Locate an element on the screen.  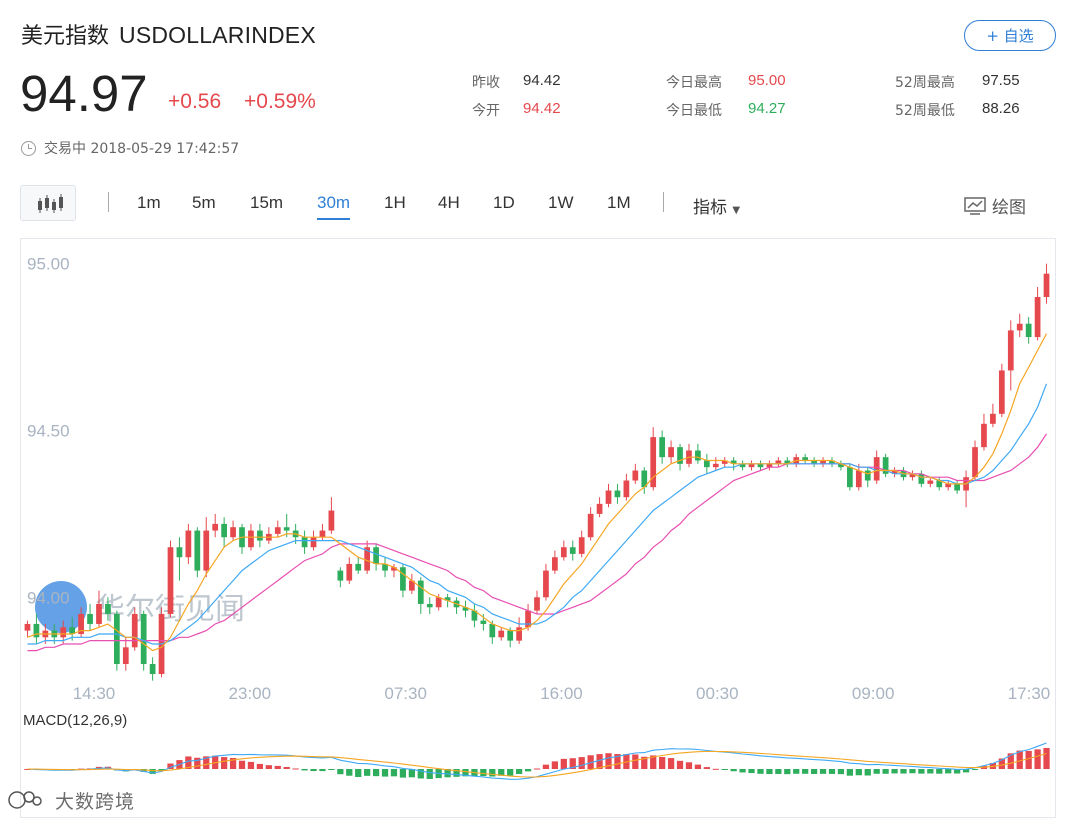
period-1m: 1m is located at coordinates (149, 202).